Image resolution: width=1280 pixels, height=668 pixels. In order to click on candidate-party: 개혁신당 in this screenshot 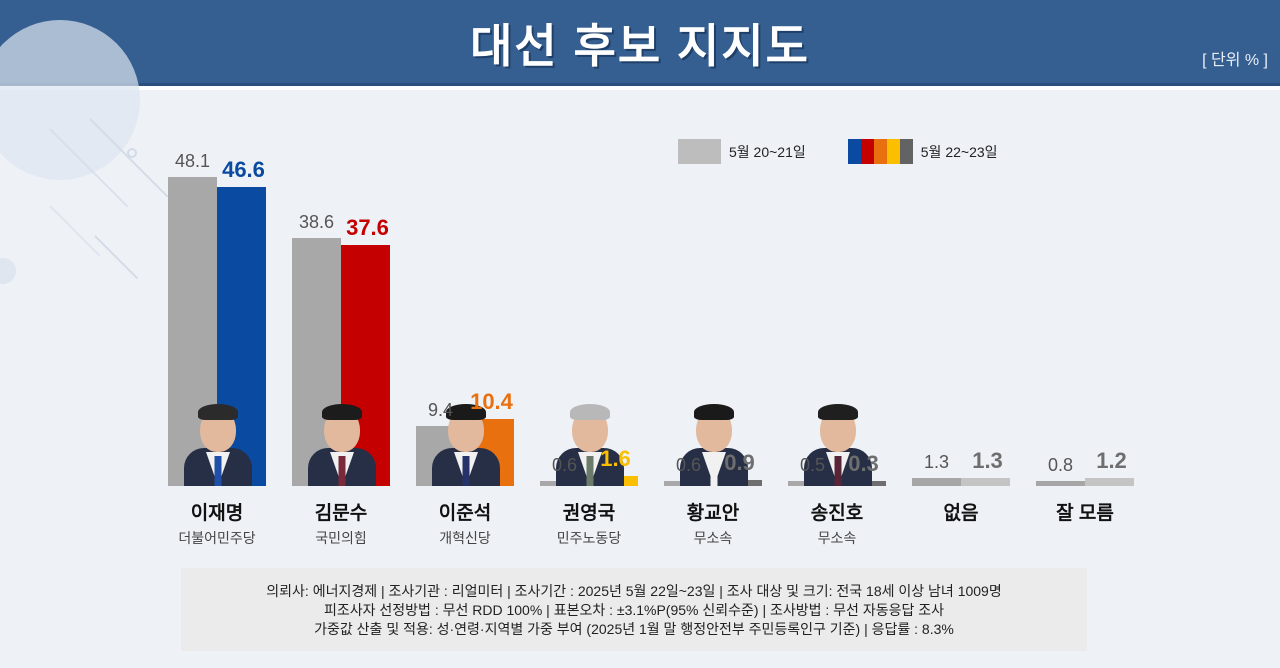, I will do `click(465, 538)`.